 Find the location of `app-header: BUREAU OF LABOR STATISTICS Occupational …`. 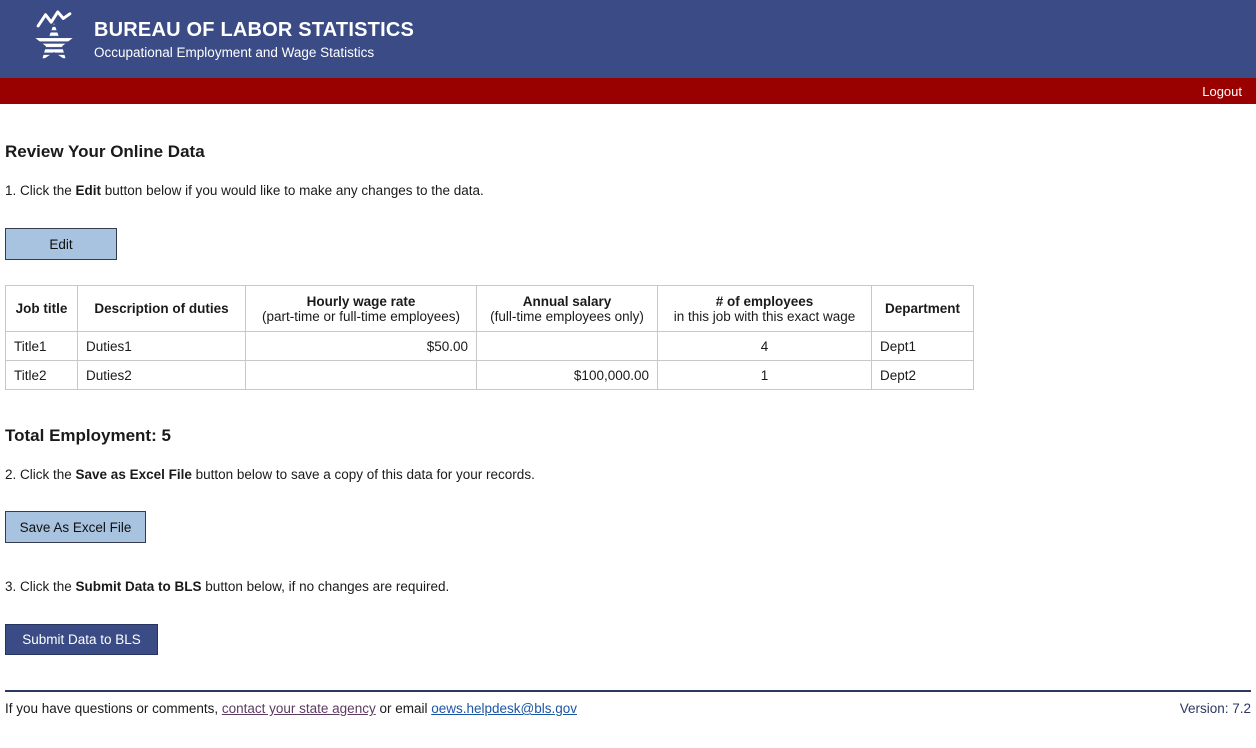

app-header: BUREAU OF LABOR STATISTICS Occupational … is located at coordinates (628, 39).